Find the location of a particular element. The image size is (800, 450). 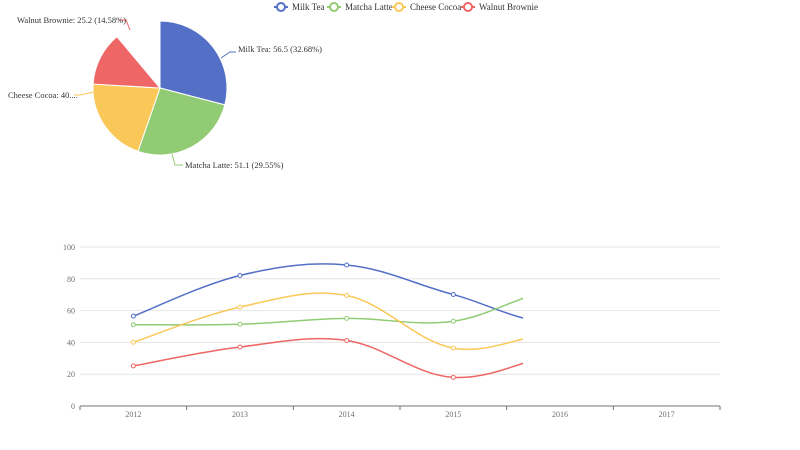

legend-label: Matcha Latte is located at coordinates (369, 7).